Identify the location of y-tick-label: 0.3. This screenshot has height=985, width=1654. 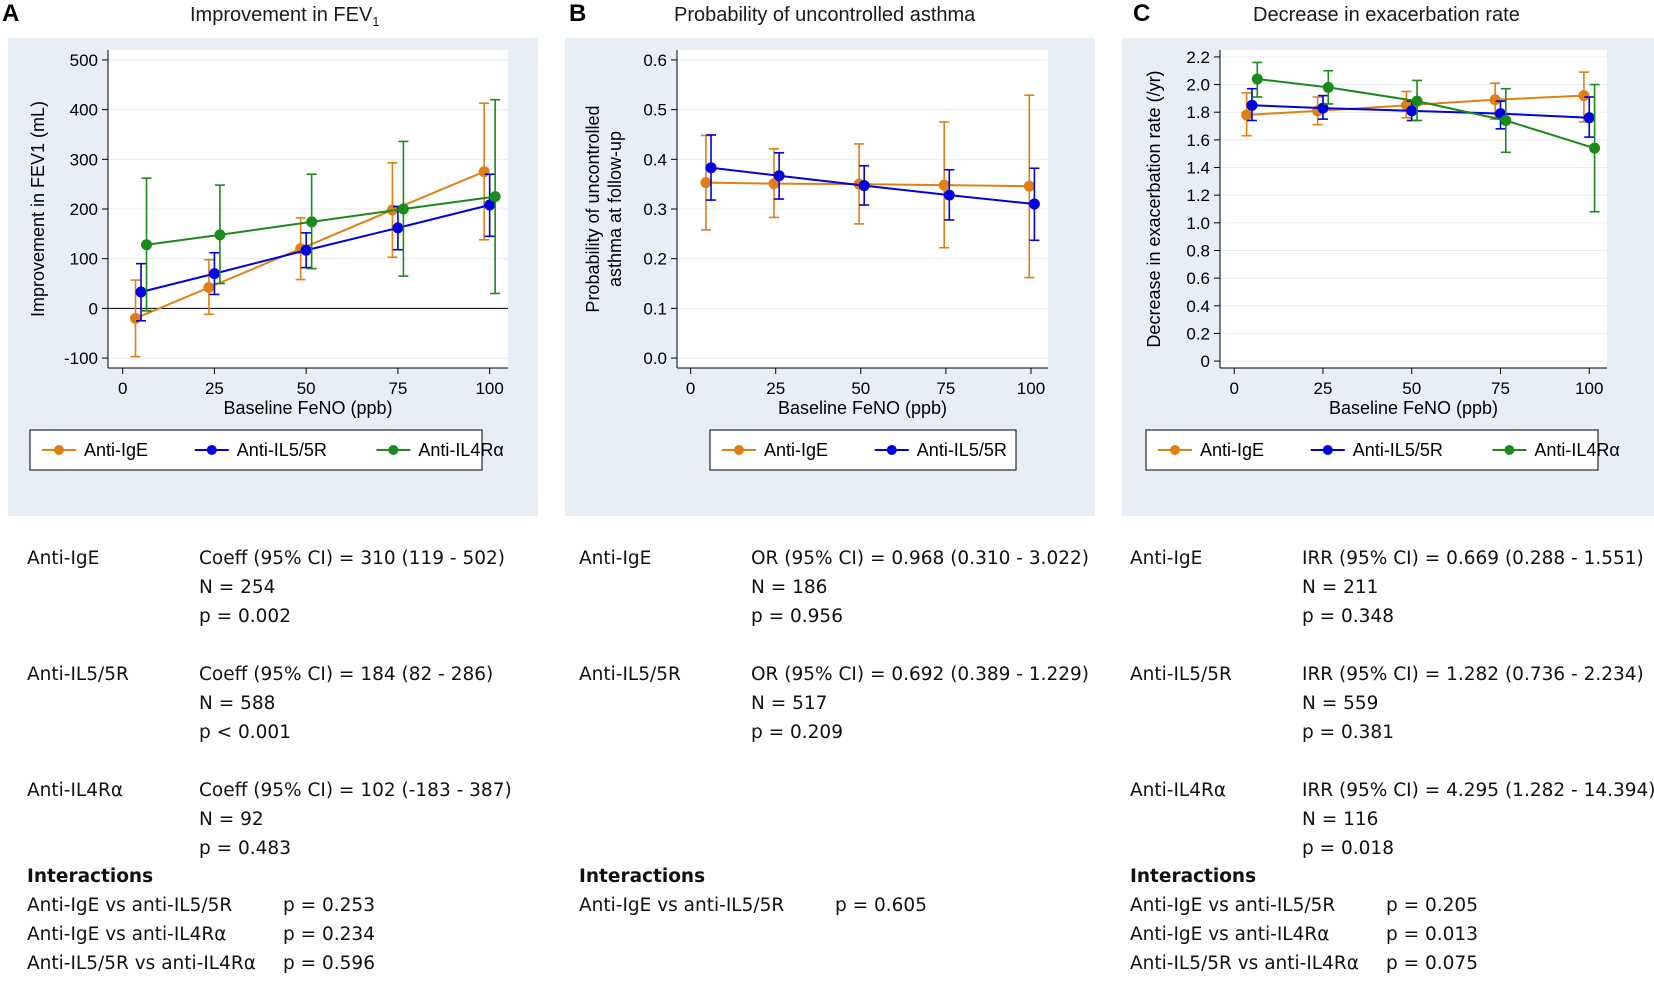
(655, 209).